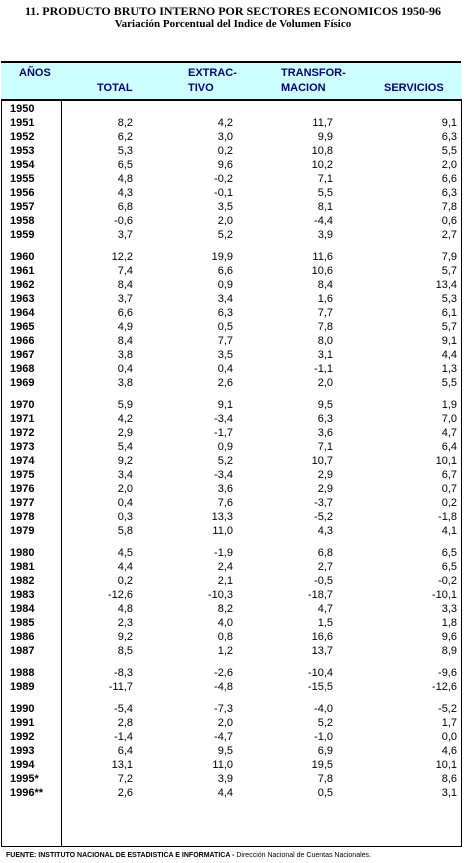  Describe the element at coordinates (323, 221) in the screenshot. I see `transformacion-cell: -4,4` at that location.